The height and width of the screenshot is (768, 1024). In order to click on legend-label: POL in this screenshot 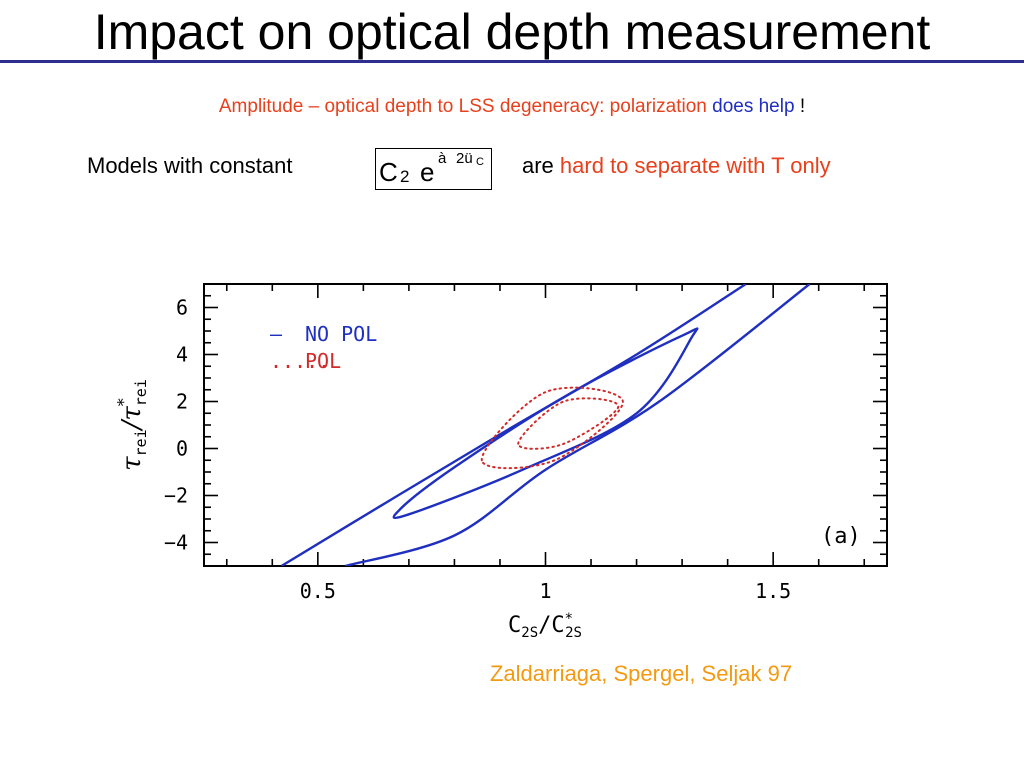, I will do `click(323, 361)`.